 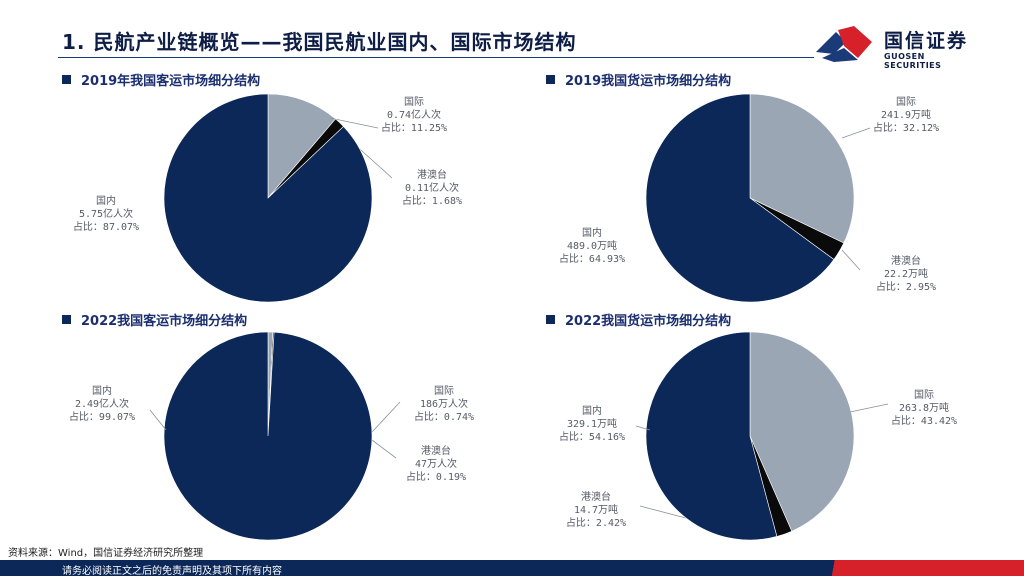 I want to click on chart-title-3: 2022我国客运市场细分结构, so click(x=154, y=319).